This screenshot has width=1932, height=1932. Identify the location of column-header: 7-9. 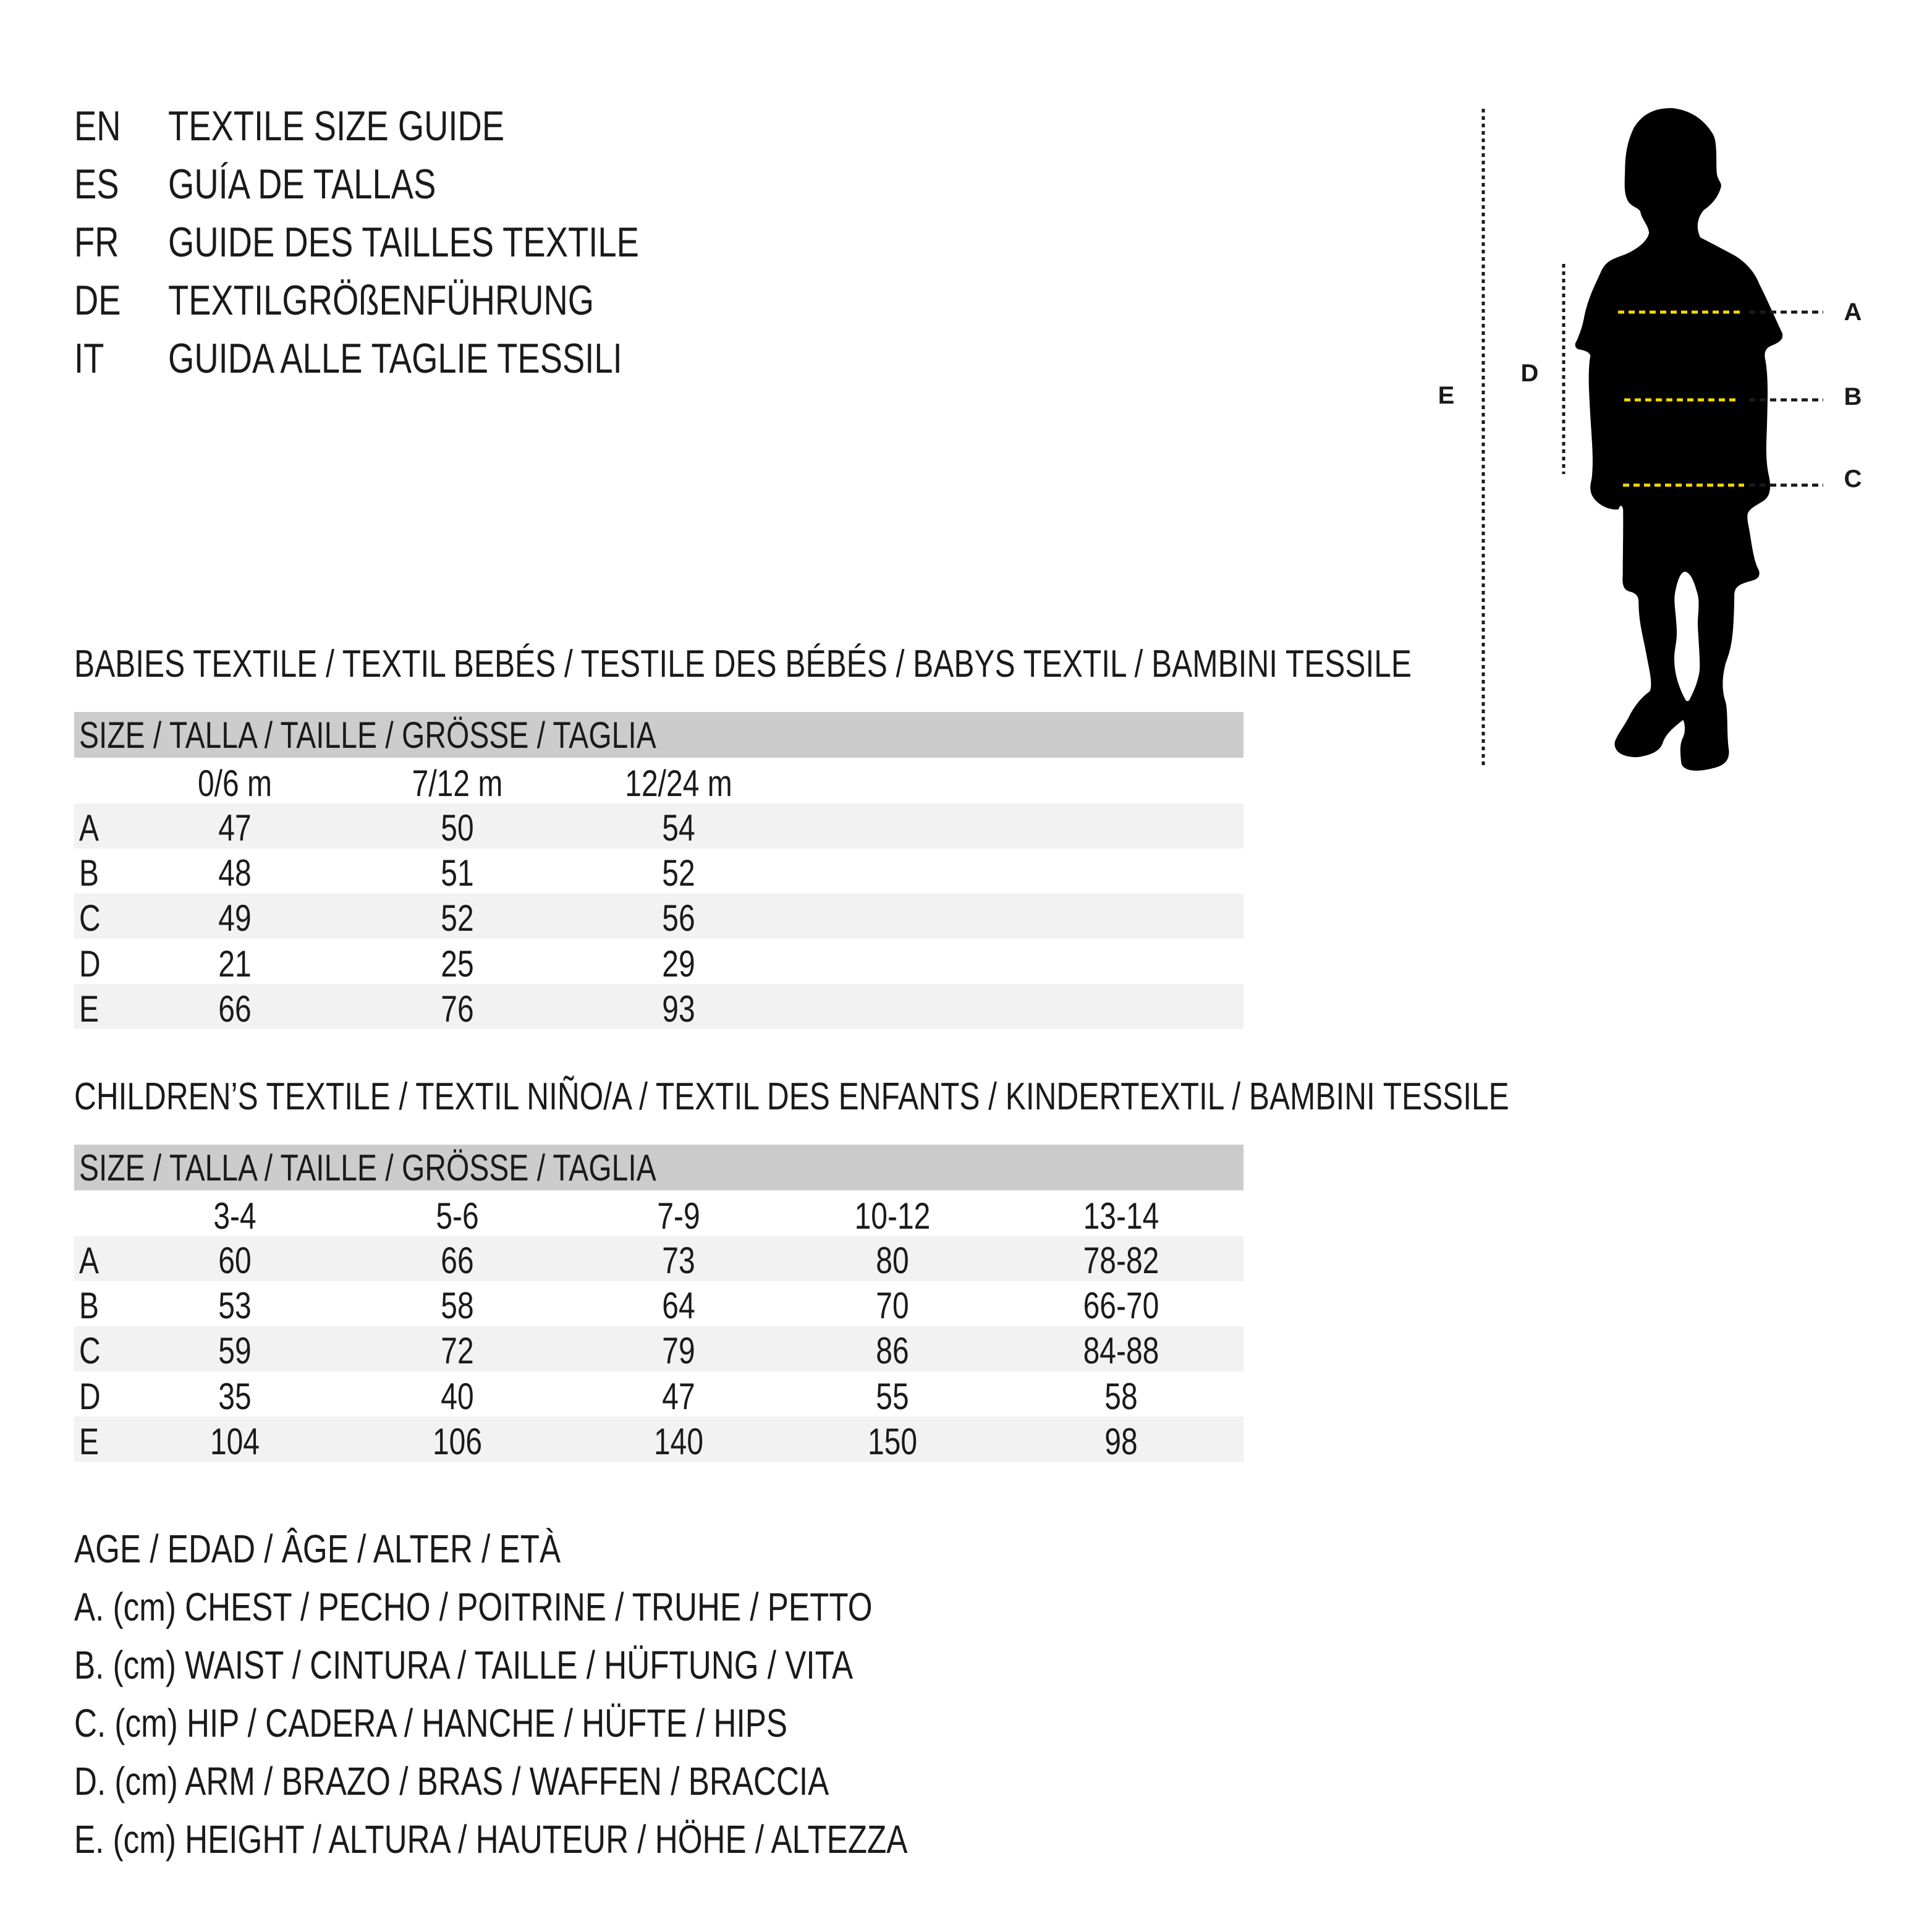
(678, 1216).